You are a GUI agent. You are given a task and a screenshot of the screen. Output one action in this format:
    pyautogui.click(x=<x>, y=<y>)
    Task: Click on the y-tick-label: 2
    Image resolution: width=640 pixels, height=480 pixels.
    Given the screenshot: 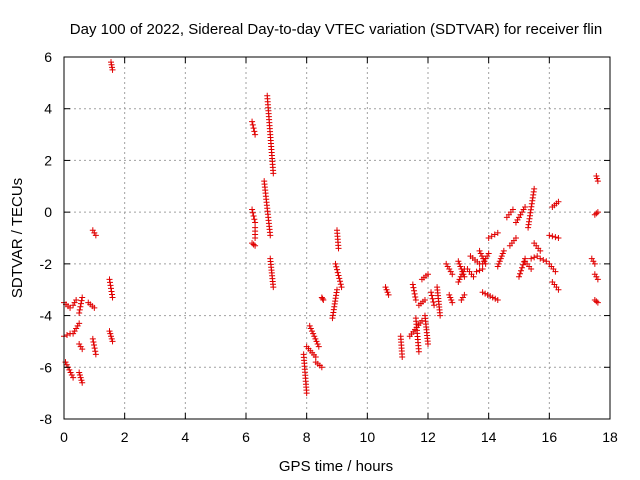 What is the action you would take?
    pyautogui.click(x=48, y=160)
    